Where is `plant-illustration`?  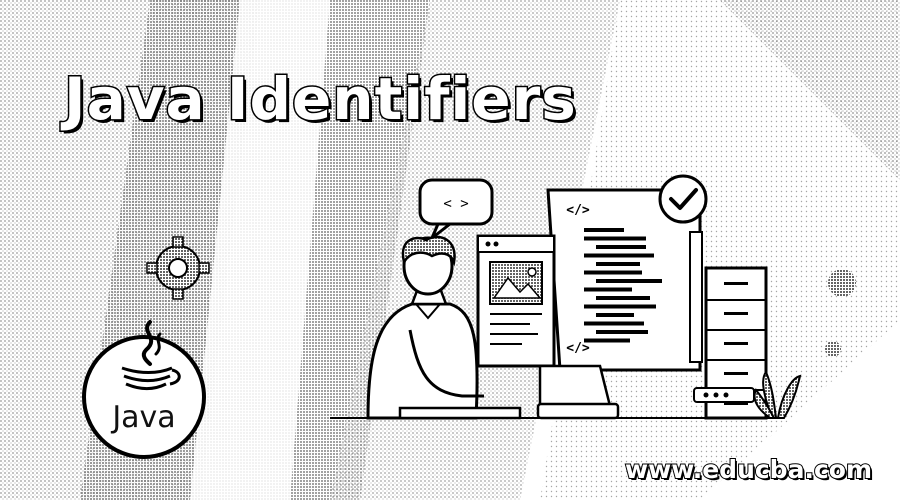
plant-illustration is located at coordinates (777, 394).